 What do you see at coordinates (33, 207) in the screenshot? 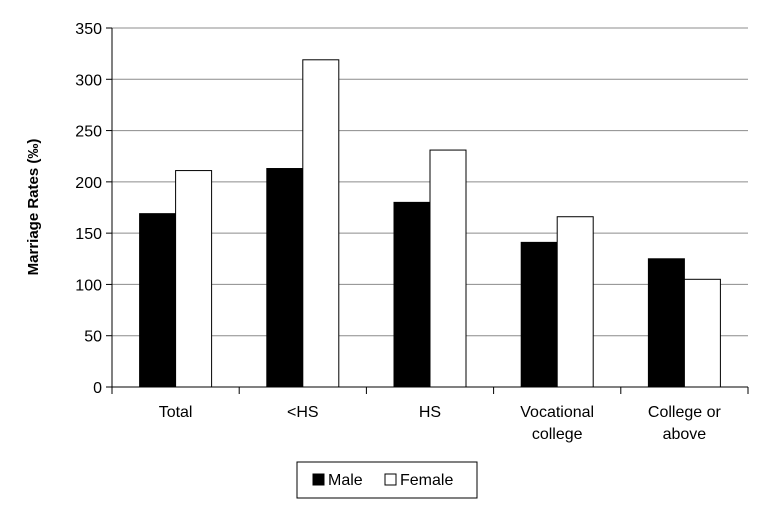
I see `y-axis-label: Marriage Rates (‰)` at bounding box center [33, 207].